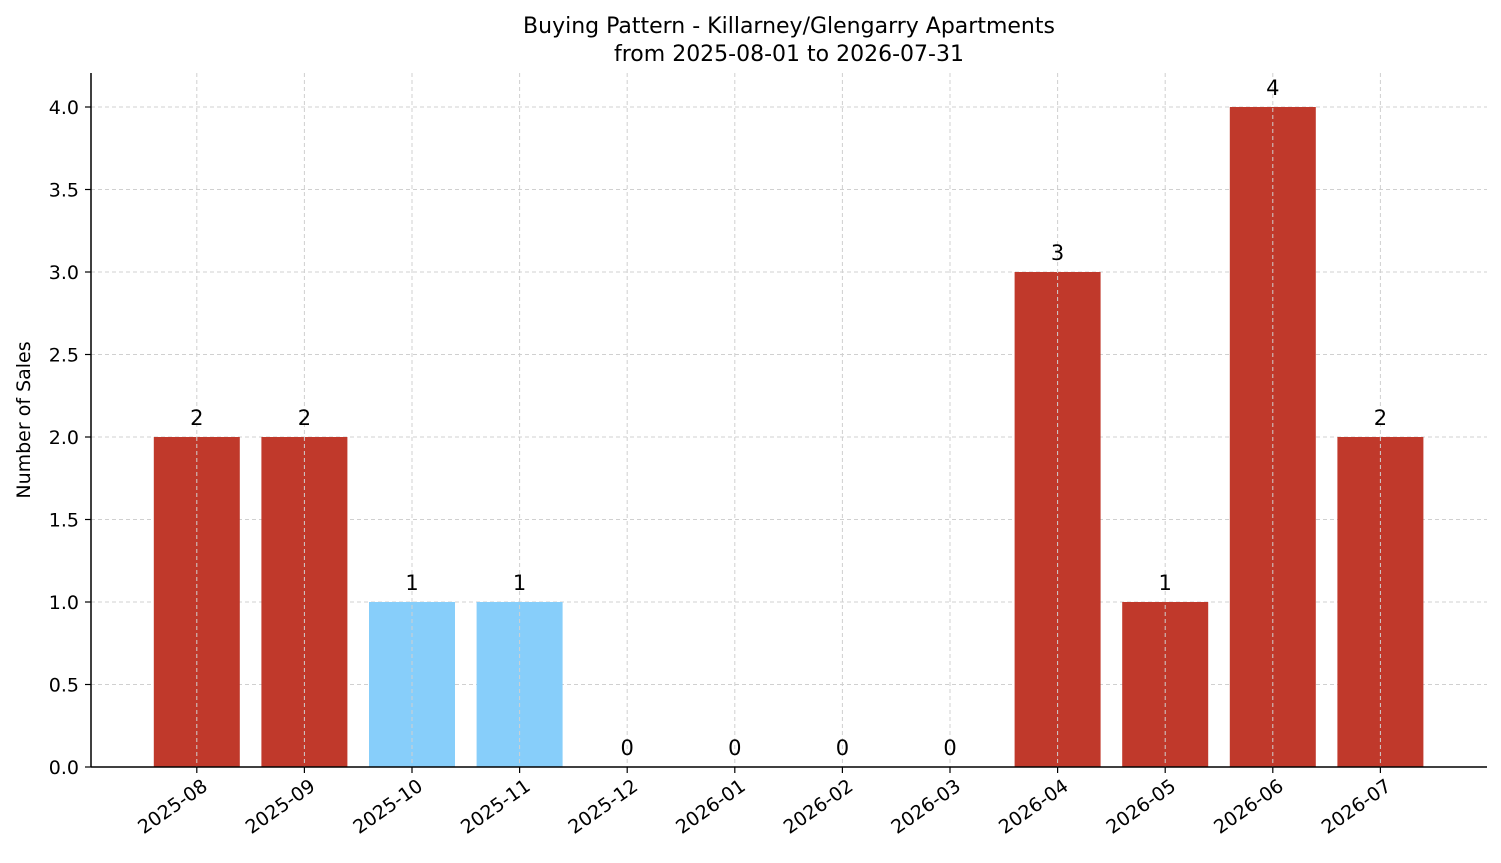  What do you see at coordinates (64, 686) in the screenshot?
I see `y-tick-label: 0.5` at bounding box center [64, 686].